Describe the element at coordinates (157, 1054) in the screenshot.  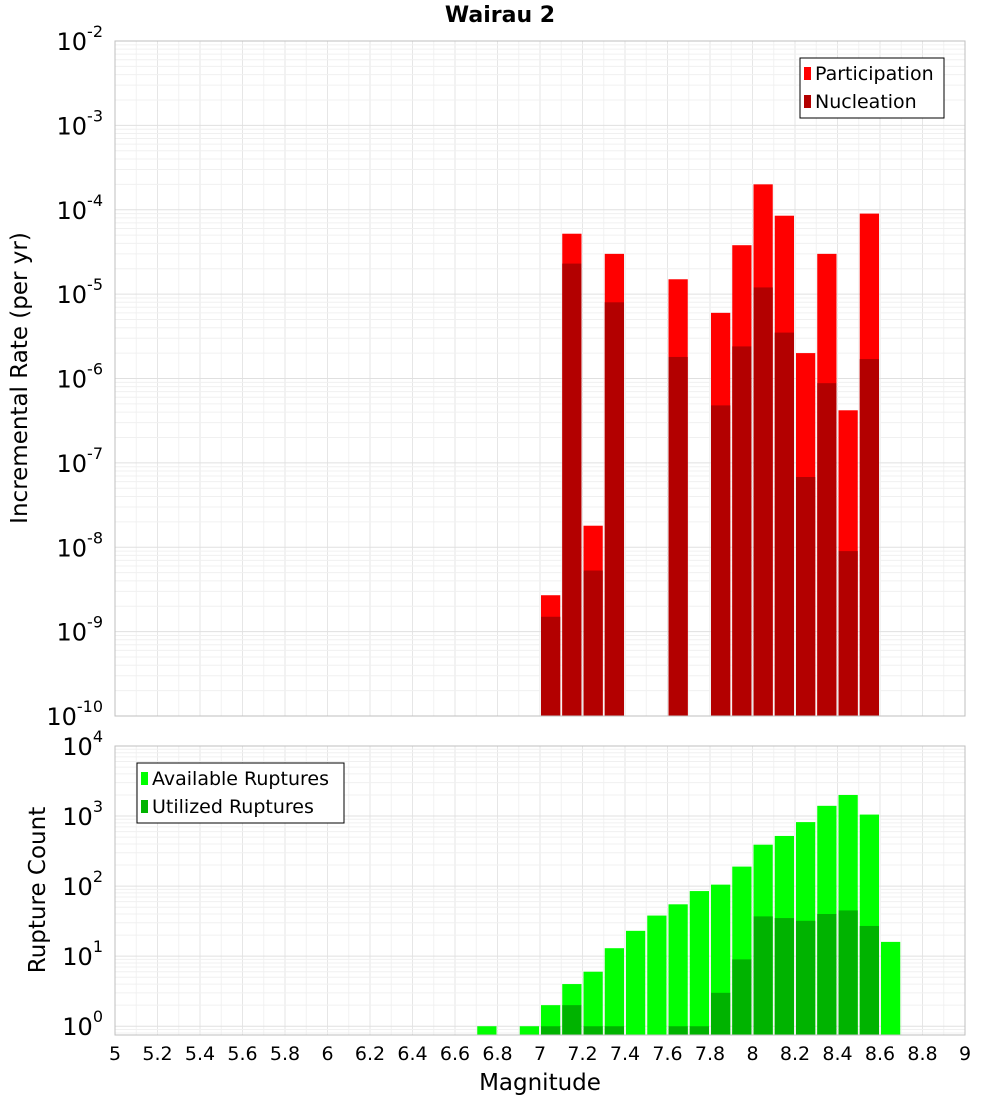
I see `x-tick-label: 5.2` at that location.